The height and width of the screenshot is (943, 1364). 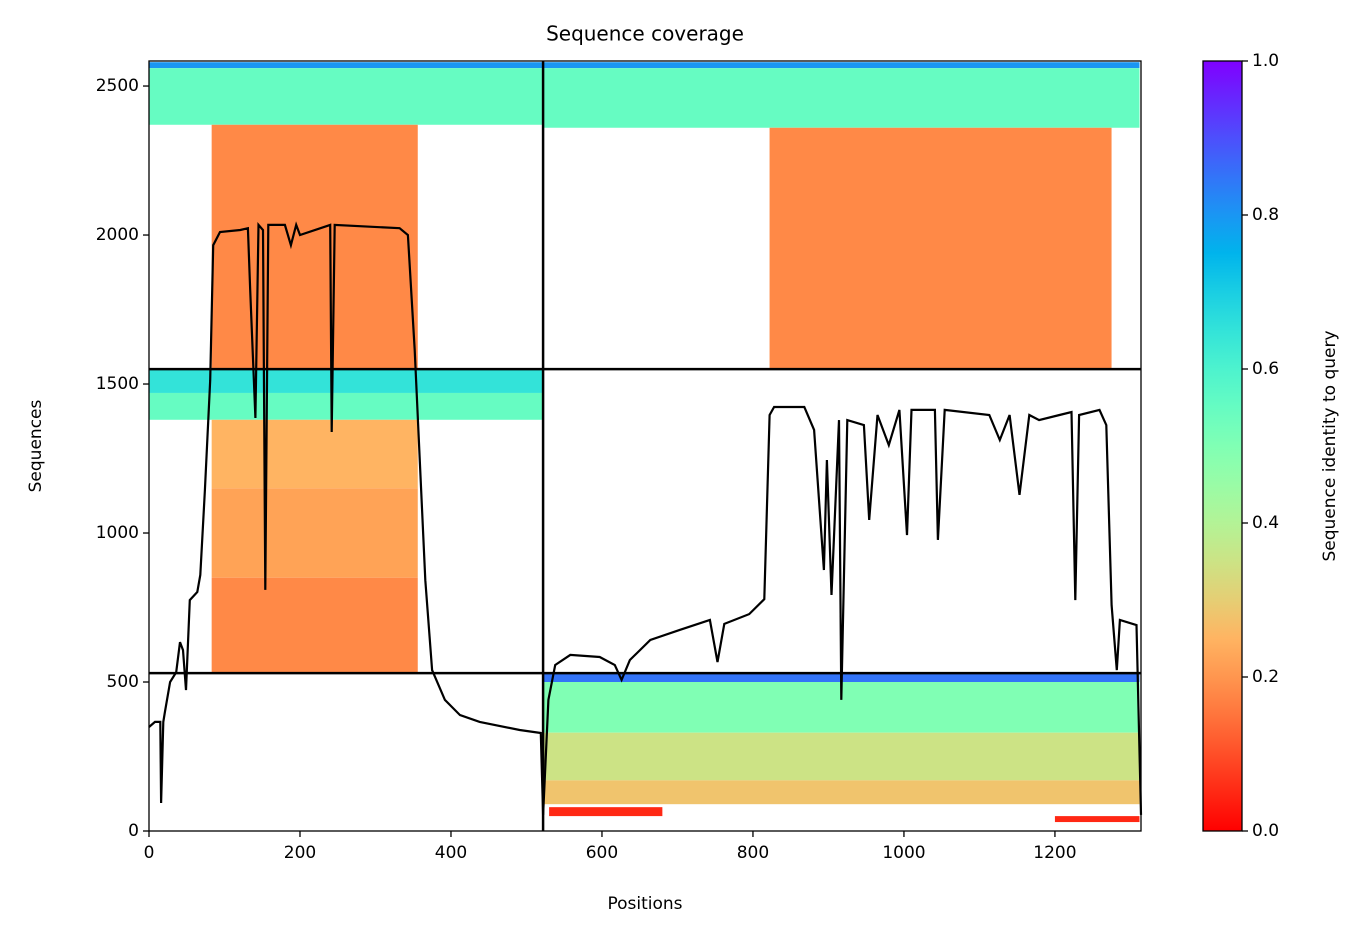 What do you see at coordinates (300, 853) in the screenshot?
I see `x-tick-label: 200` at bounding box center [300, 853].